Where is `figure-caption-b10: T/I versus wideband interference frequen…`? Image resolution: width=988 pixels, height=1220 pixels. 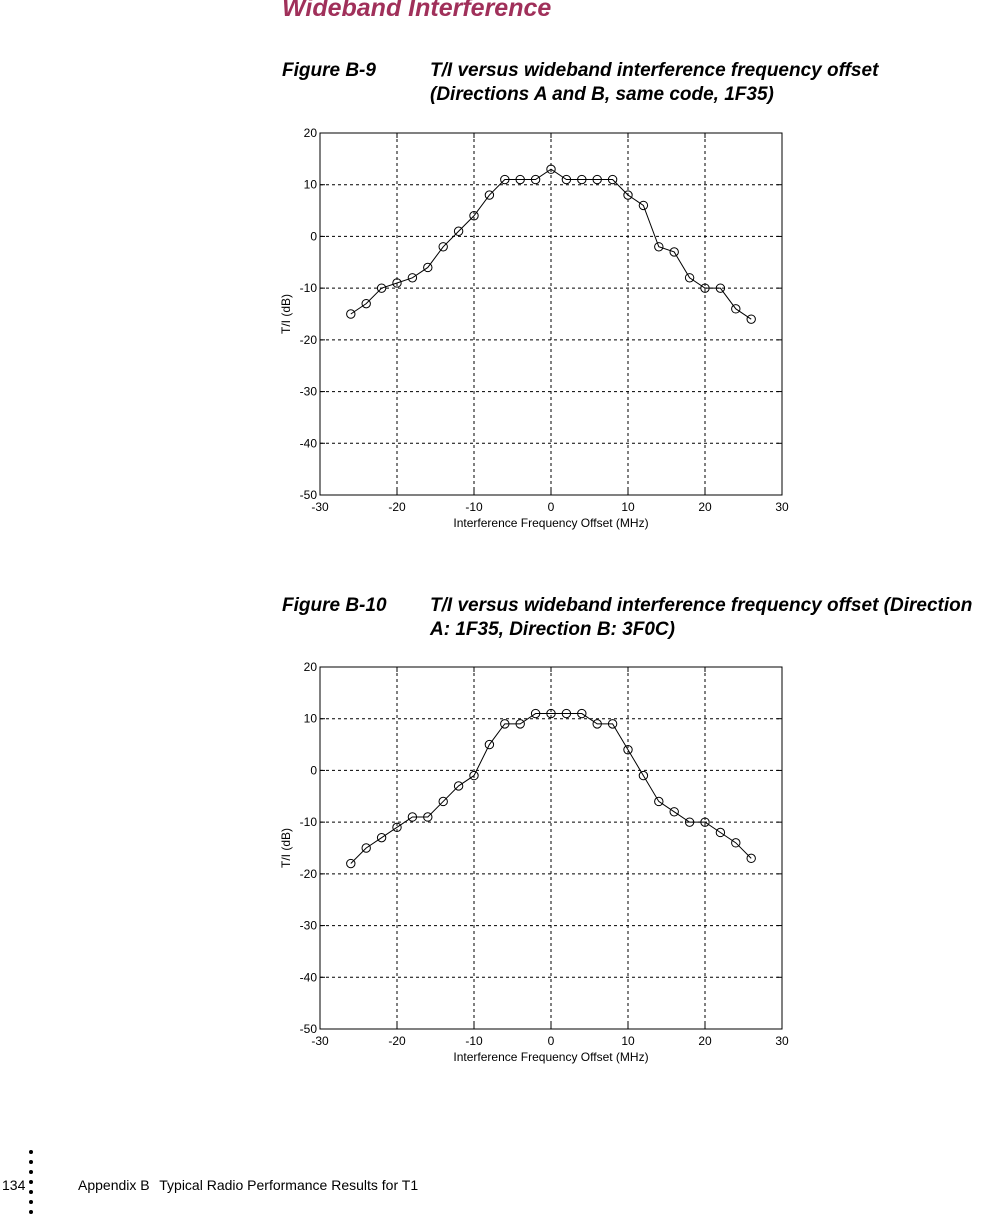
figure-caption-b10: T/I versus wideband interference frequen… is located at coordinates (709, 618).